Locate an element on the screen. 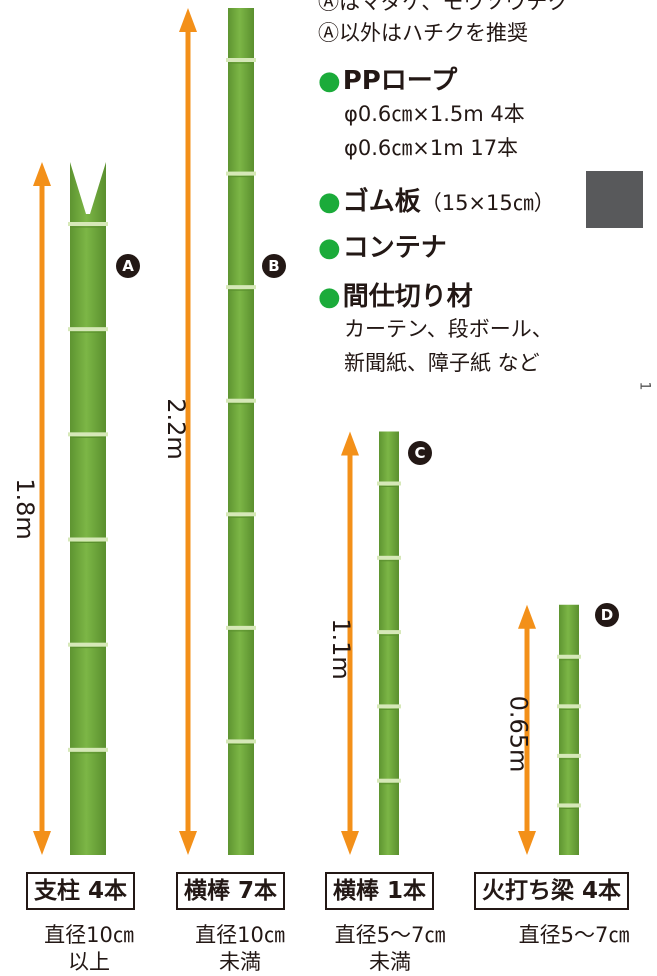 The height and width of the screenshot is (976, 657). bamboo-pole-c is located at coordinates (389, 643).